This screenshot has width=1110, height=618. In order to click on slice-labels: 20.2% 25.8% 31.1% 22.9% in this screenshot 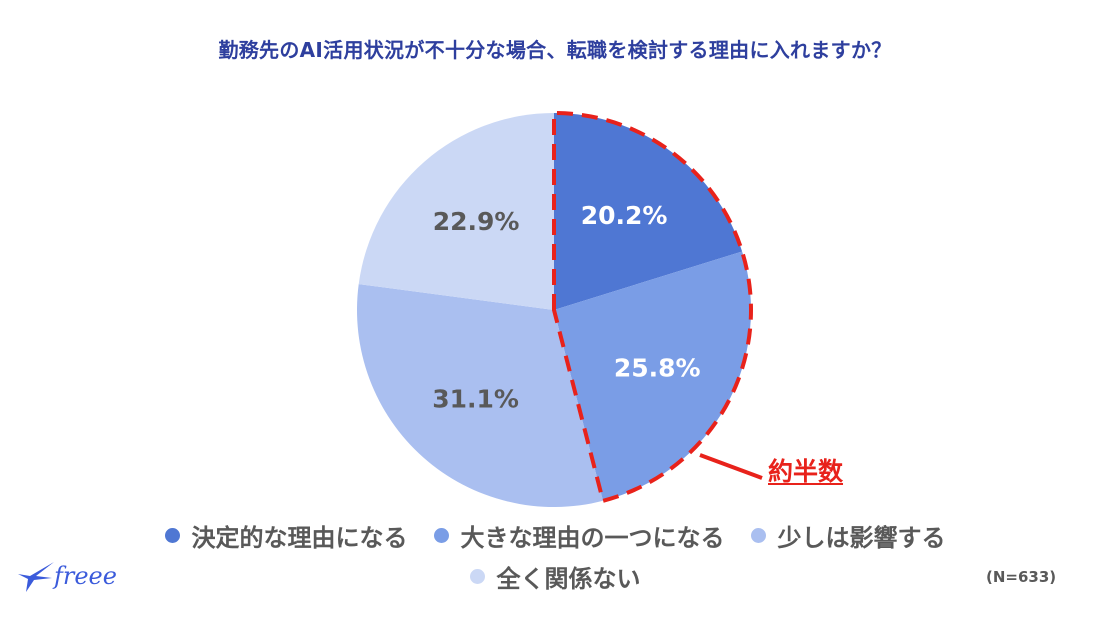, I will do `click(566, 307)`.